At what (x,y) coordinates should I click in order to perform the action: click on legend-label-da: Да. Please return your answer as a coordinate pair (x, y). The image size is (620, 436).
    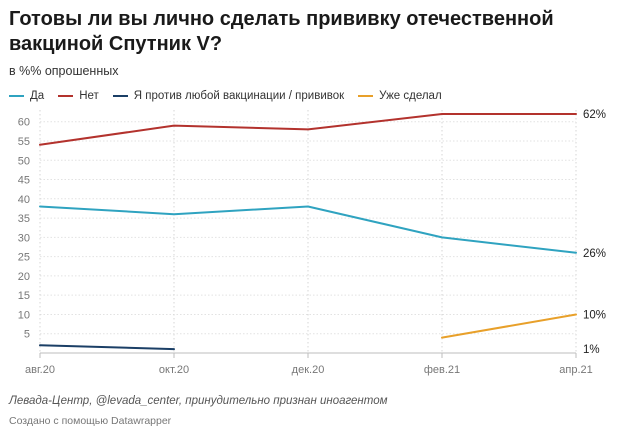
    Looking at the image, I should click on (37, 96).